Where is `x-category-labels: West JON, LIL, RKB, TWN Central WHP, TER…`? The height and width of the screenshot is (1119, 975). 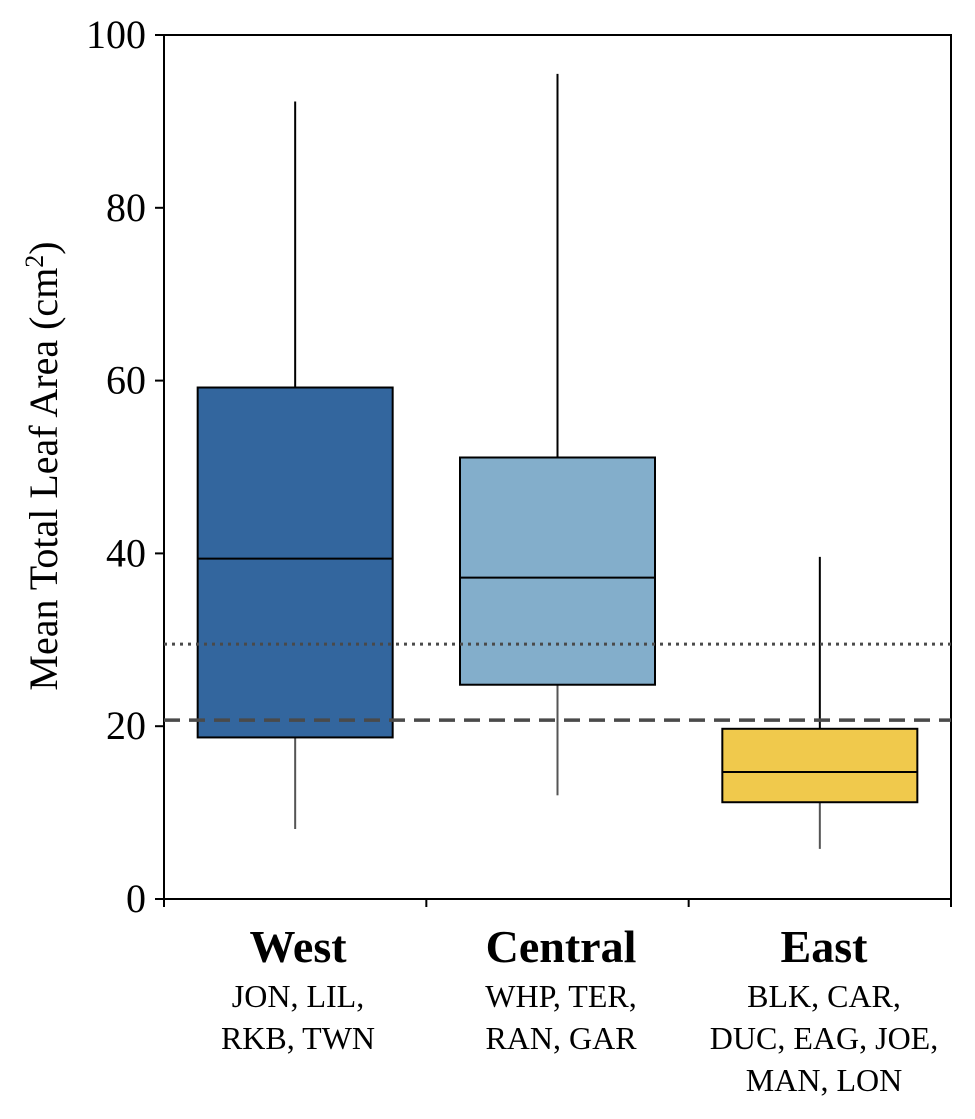 x-category-labels: West JON, LIL, RKB, TWN Central WHP, TER… is located at coordinates (579, 1009).